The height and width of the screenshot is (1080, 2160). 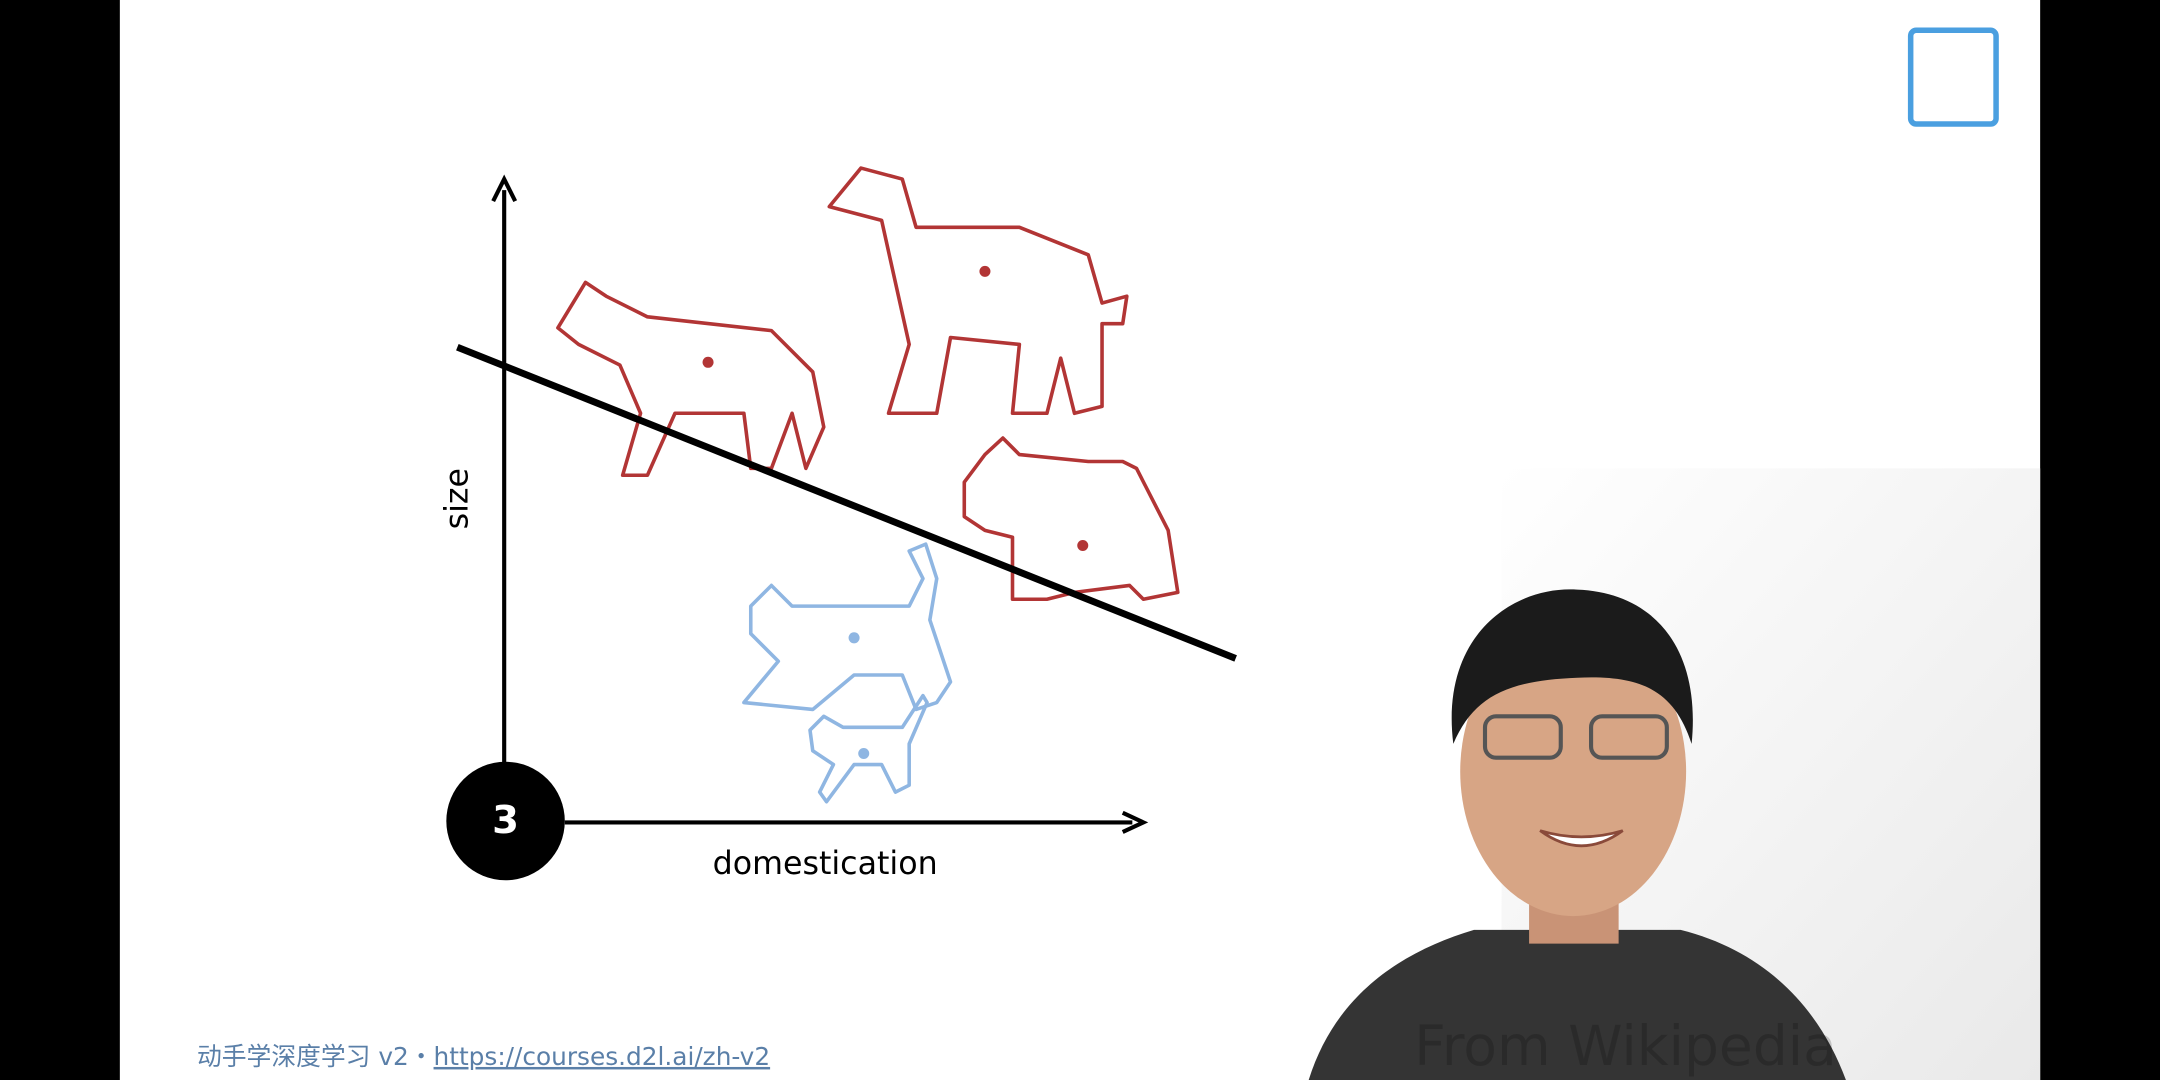 I want to click on watermark: From Wikipedia, so click(x=1625, y=1046).